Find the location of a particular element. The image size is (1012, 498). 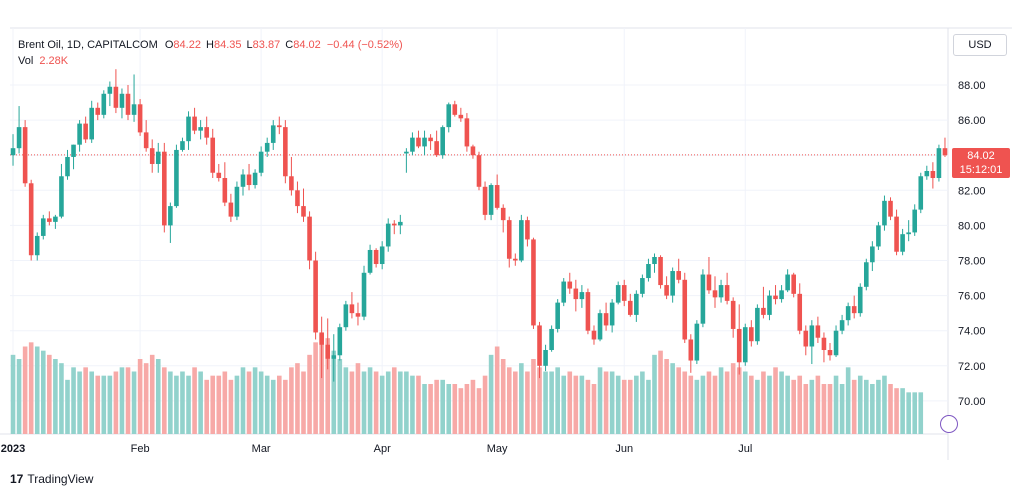

tradingview-brand: 17 TradingView is located at coordinates (51, 479).